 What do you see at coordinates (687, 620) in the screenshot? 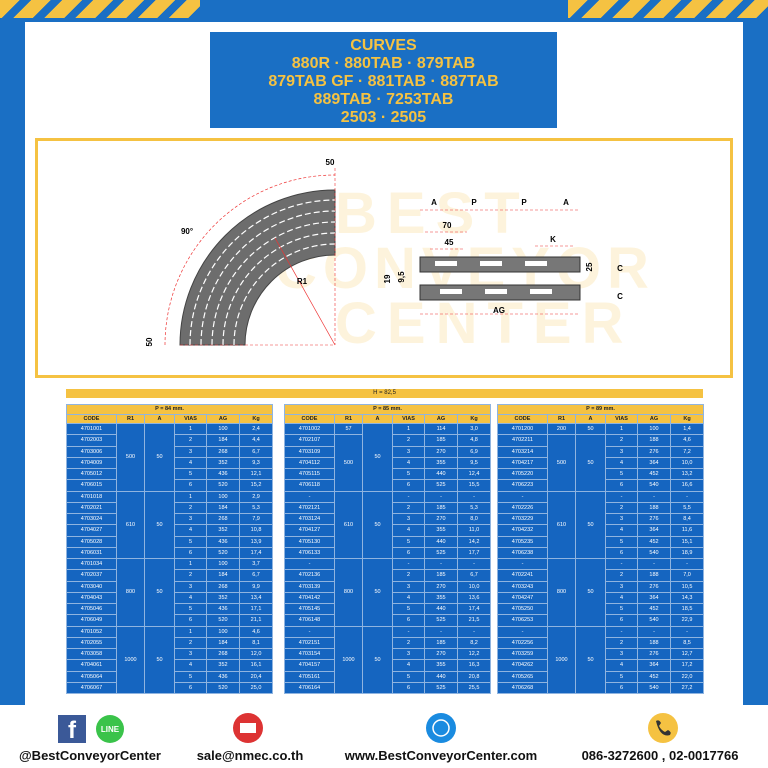
I see `kg-cell: 22,9` at bounding box center [687, 620].